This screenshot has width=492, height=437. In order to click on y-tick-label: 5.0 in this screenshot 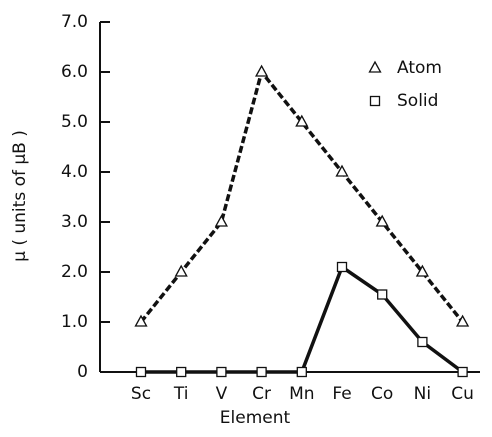, I will do `click(74, 122)`.